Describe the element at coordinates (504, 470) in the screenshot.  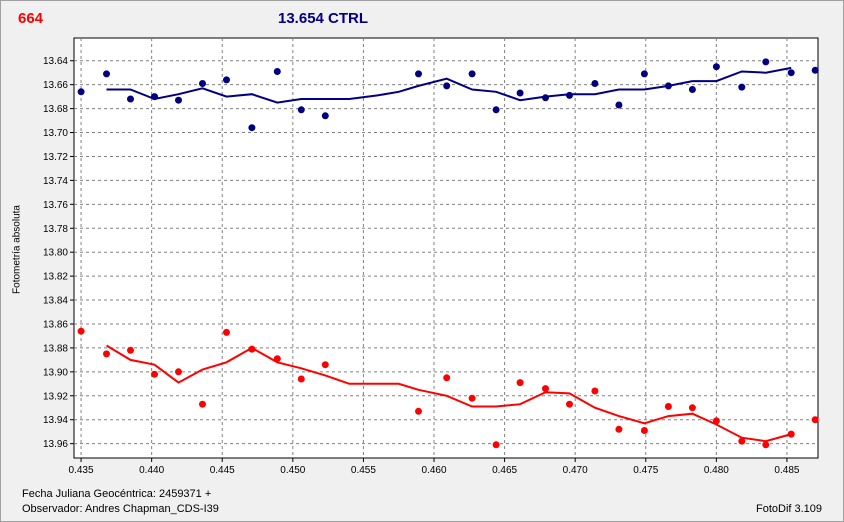
I see `x-tick-label: 0.465` at that location.